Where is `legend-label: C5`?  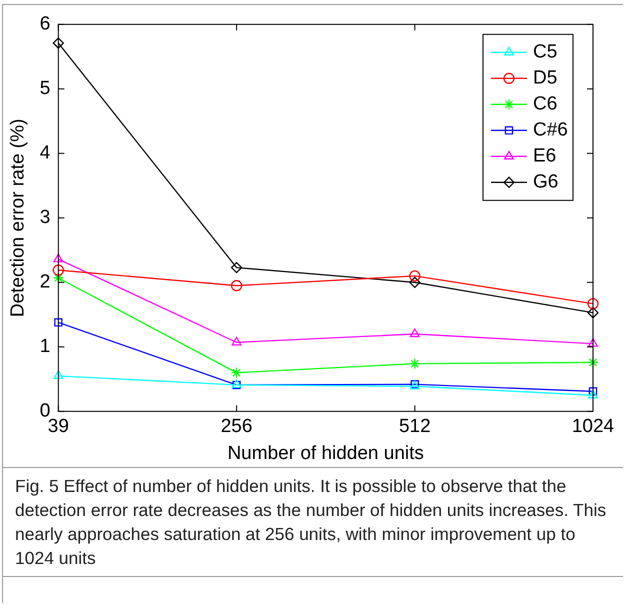 legend-label: C5 is located at coordinates (545, 52).